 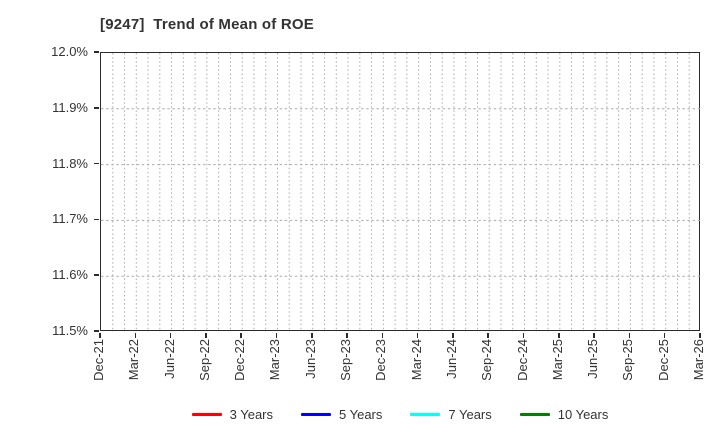 I want to click on x-axis-tick-label: Mar-24, so click(x=416, y=360).